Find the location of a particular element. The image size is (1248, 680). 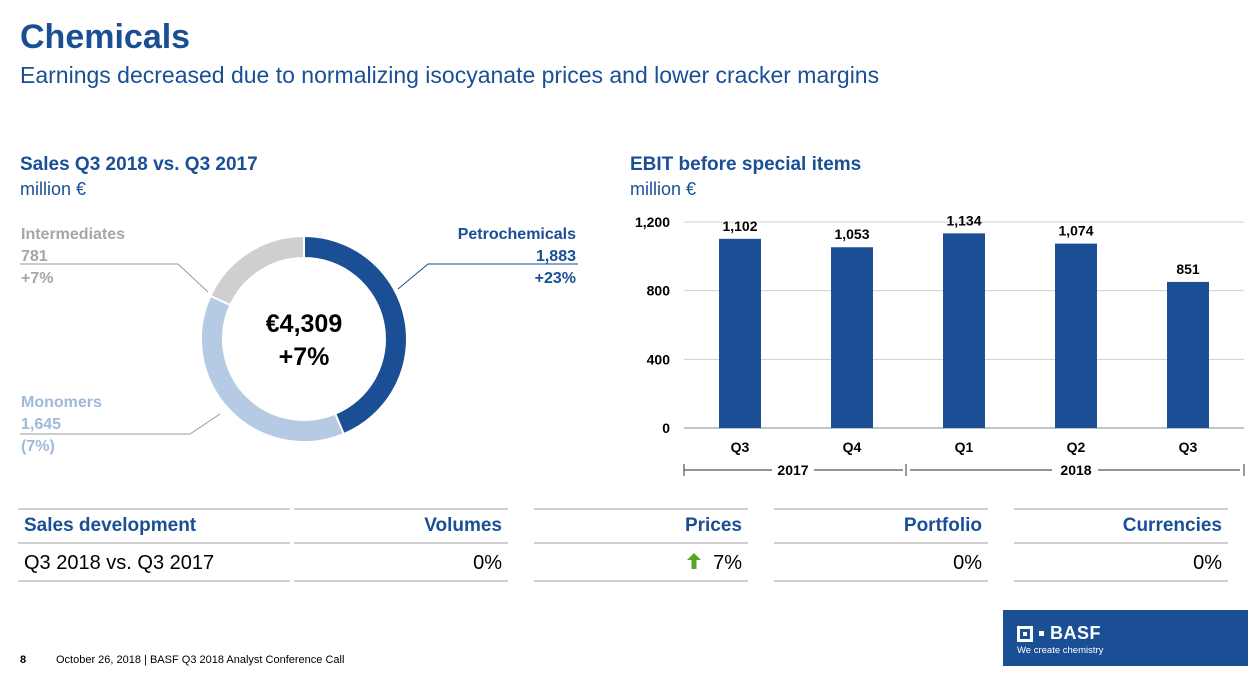

sales-unit: million € is located at coordinates (53, 189).